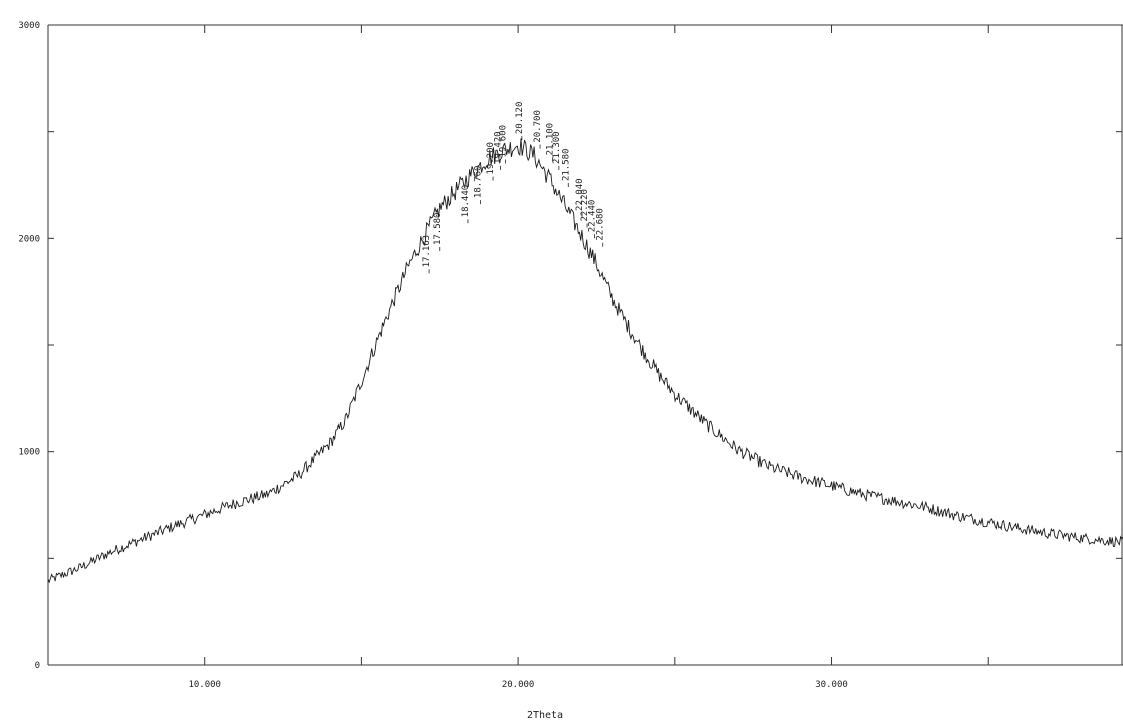  Describe the element at coordinates (29, 26) in the screenshot. I see `y-tick-label: 3000` at that location.